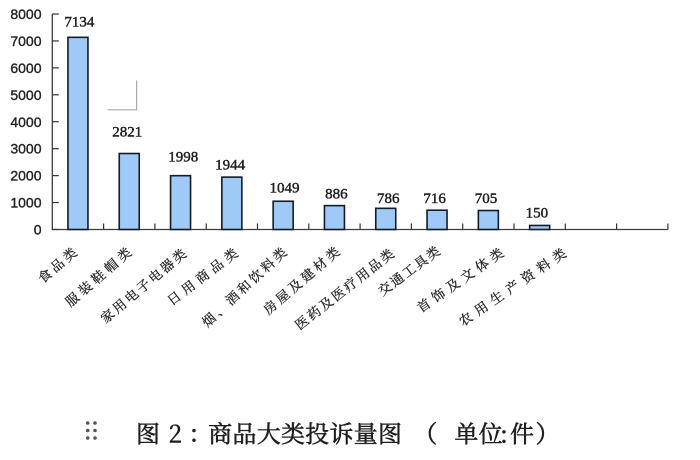 The height and width of the screenshot is (460, 700). What do you see at coordinates (25, 68) in the screenshot?
I see `svg-text: 6000` at bounding box center [25, 68].